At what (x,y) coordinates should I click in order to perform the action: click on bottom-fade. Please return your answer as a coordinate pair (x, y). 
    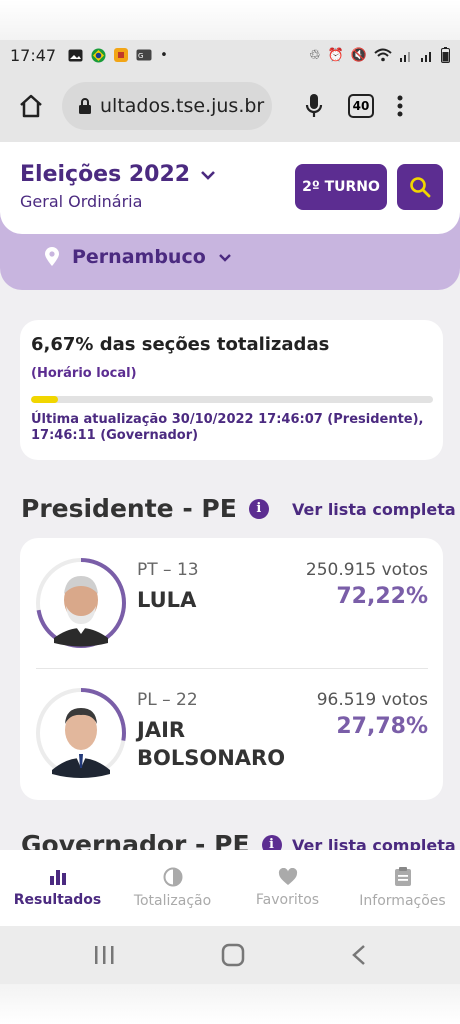
    Looking at the image, I should click on (230, 1004).